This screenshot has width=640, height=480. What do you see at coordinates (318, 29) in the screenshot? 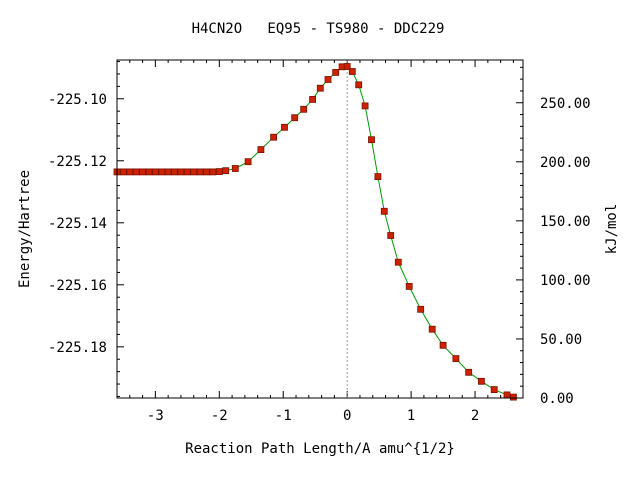
I see `chart-title: H4CN2O EQ95 - TS980 - DDC229` at bounding box center [318, 29].